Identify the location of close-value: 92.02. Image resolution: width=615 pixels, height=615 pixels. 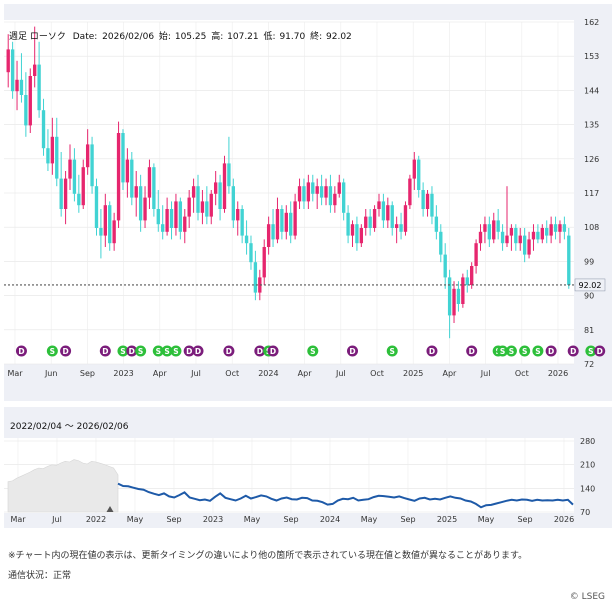
(339, 37).